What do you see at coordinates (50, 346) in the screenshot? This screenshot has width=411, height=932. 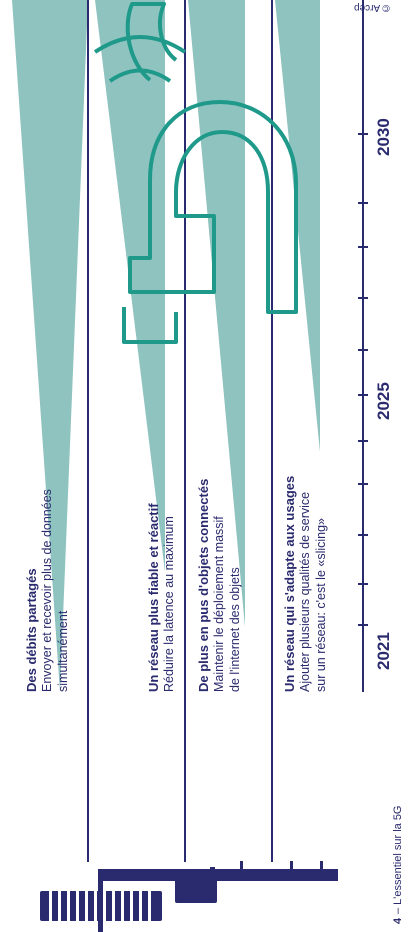 I see `wedge-debits` at bounding box center [50, 346].